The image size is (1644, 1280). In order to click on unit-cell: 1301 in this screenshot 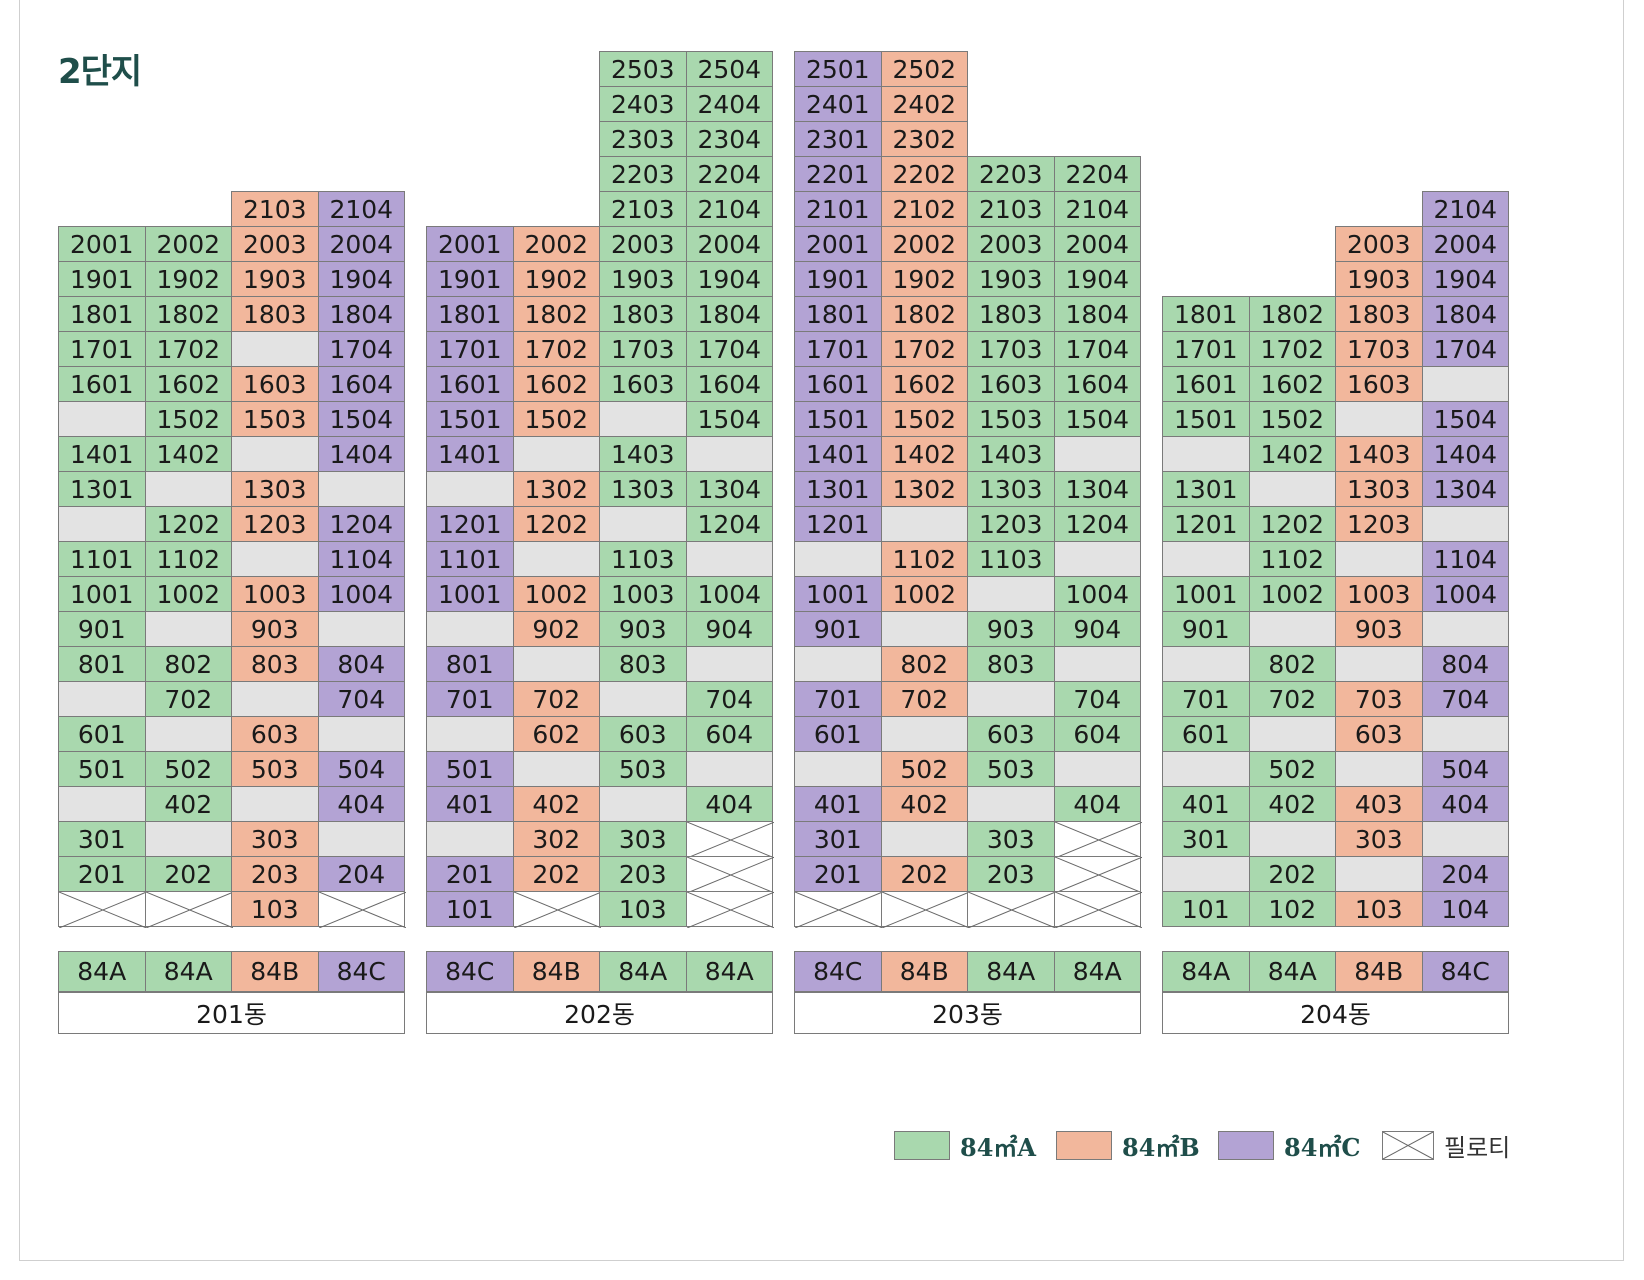, I will do `click(838, 489)`.